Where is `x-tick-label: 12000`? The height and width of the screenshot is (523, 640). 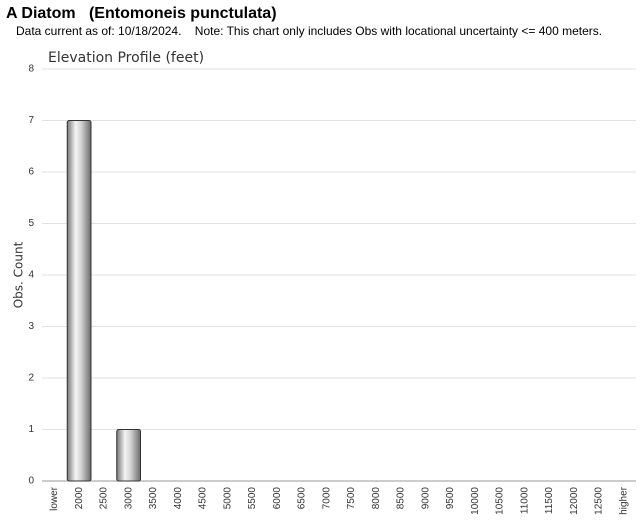
x-tick-label: 12000 is located at coordinates (574, 501).